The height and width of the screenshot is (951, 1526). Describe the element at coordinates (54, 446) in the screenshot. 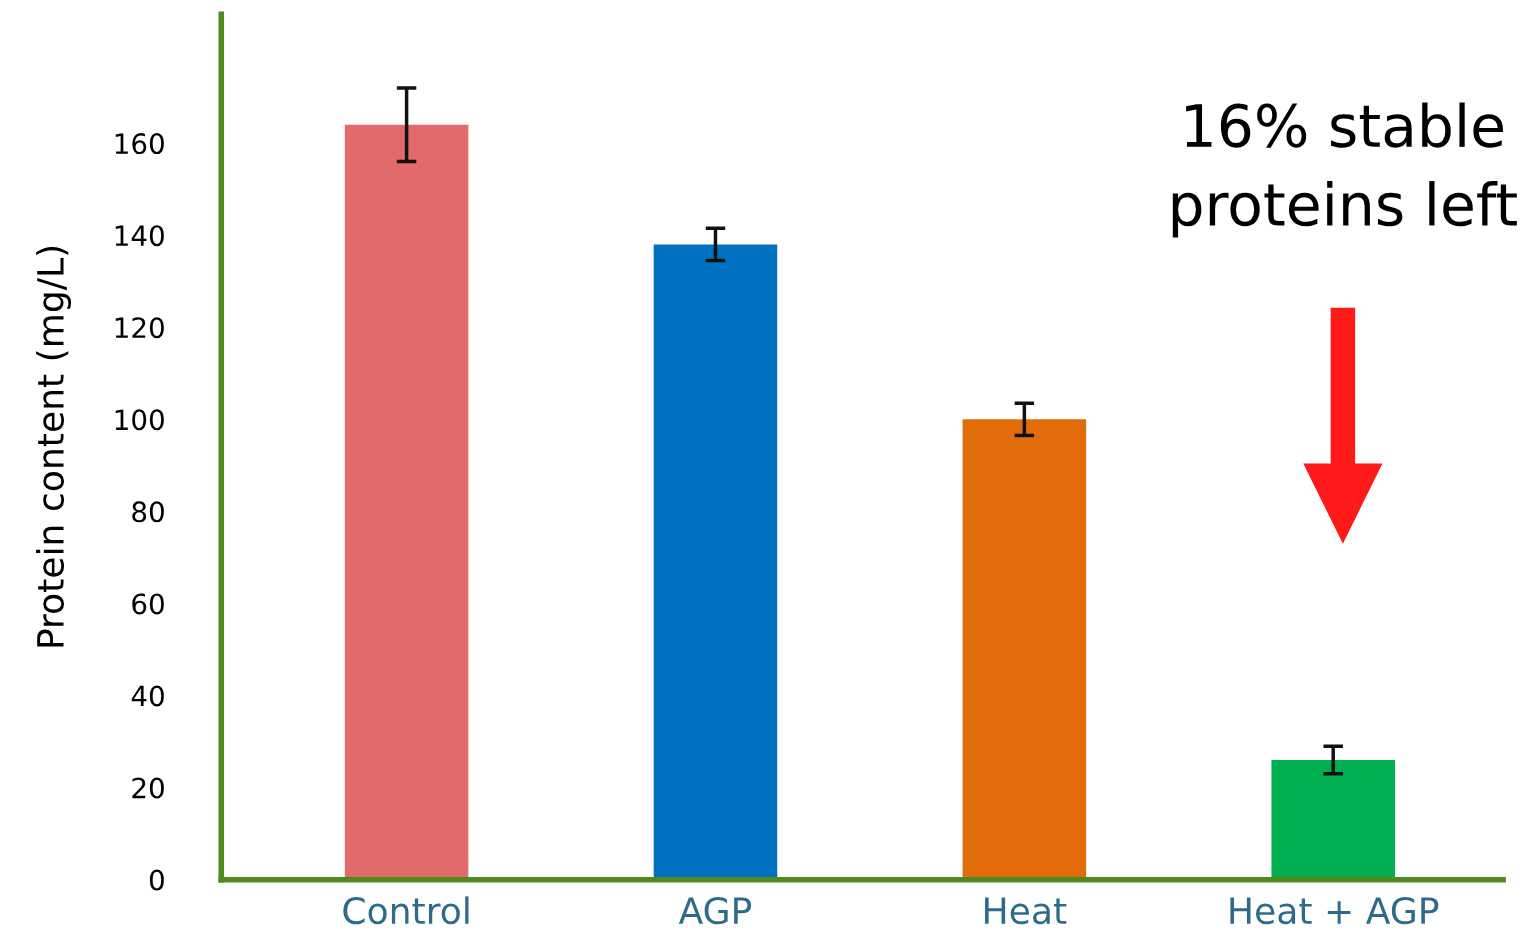

I see `y-axis-title: Protein content (mg/L)` at that location.